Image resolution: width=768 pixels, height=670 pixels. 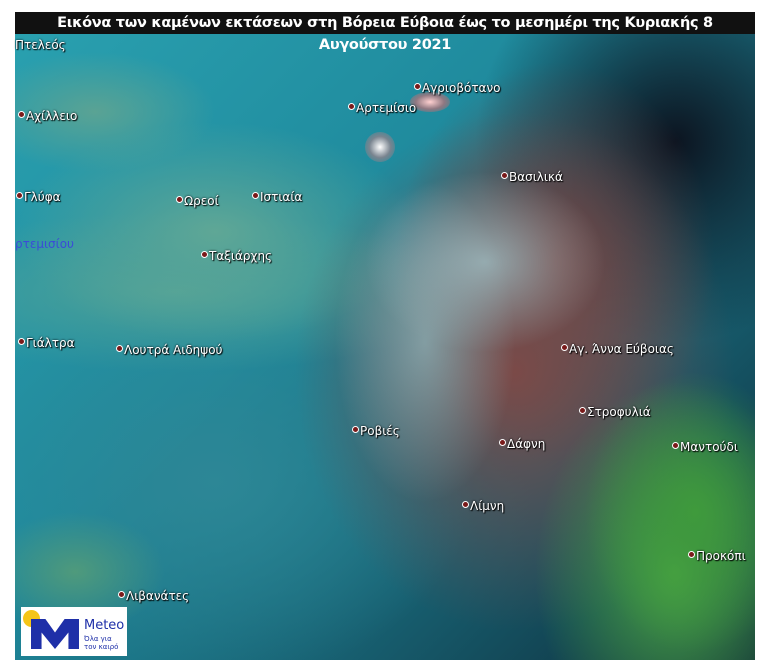 I want to click on place-label: Αγριοβότανο, so click(x=457, y=88).